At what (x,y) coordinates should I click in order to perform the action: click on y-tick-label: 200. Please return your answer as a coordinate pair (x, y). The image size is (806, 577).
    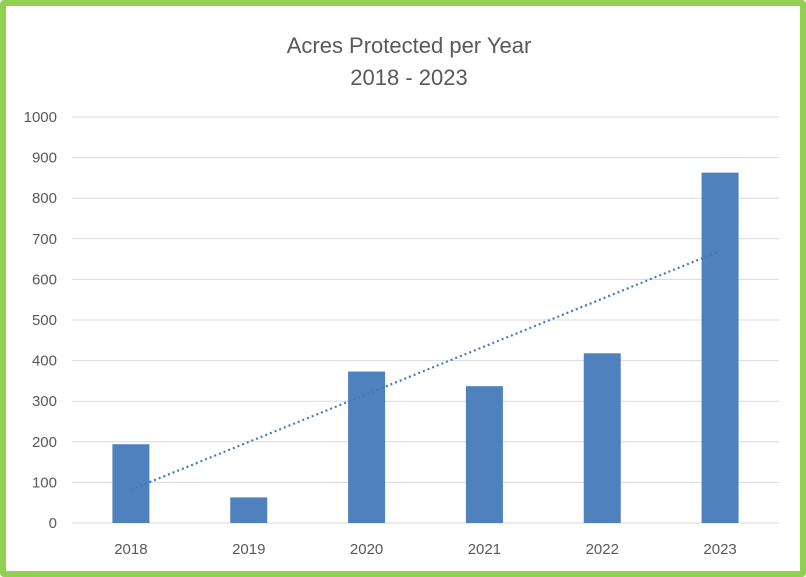
    Looking at the image, I should click on (44, 442).